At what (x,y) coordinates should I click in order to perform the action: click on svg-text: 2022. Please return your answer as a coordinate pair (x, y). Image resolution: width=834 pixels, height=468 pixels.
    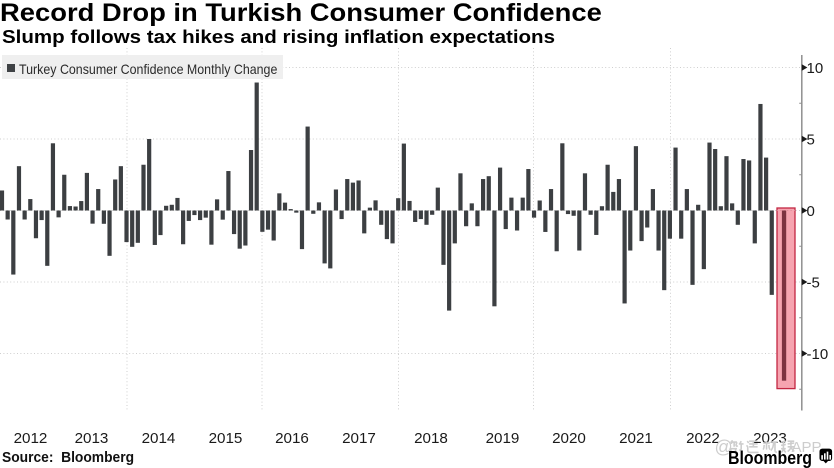
    Looking at the image, I should click on (703, 438).